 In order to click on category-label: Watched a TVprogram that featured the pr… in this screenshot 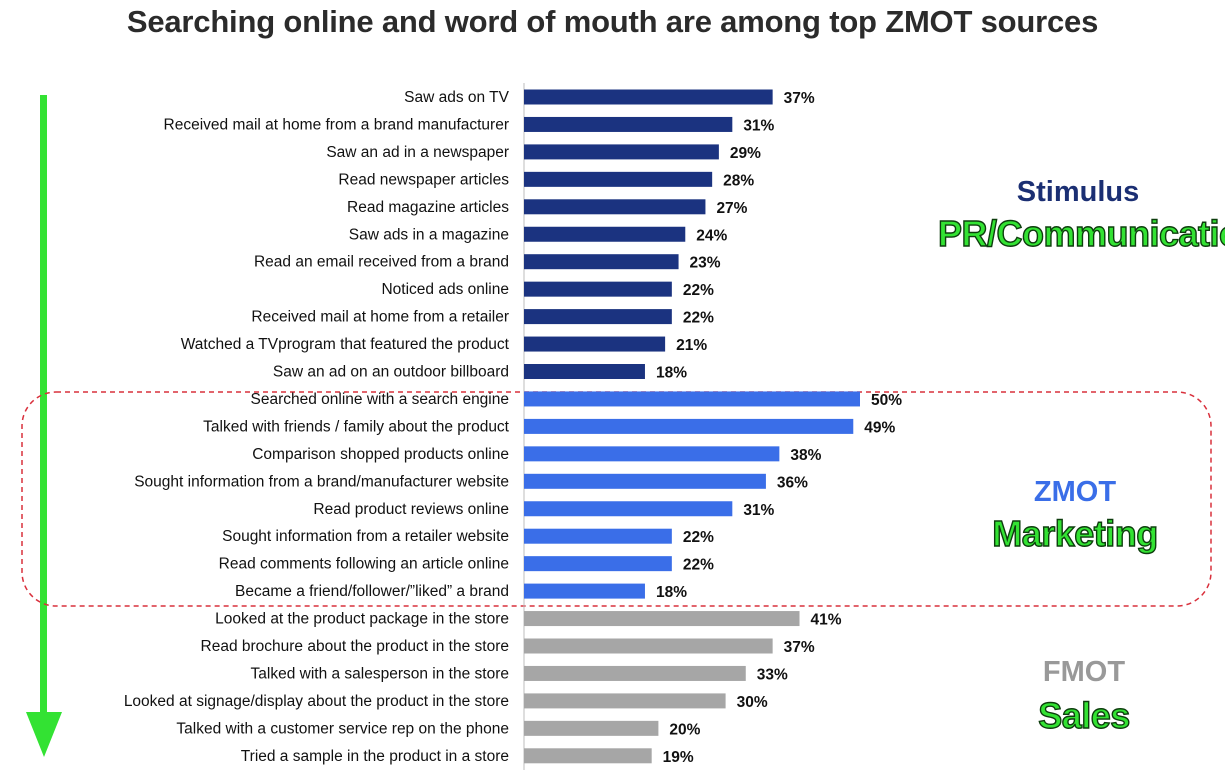, I will do `click(345, 344)`.